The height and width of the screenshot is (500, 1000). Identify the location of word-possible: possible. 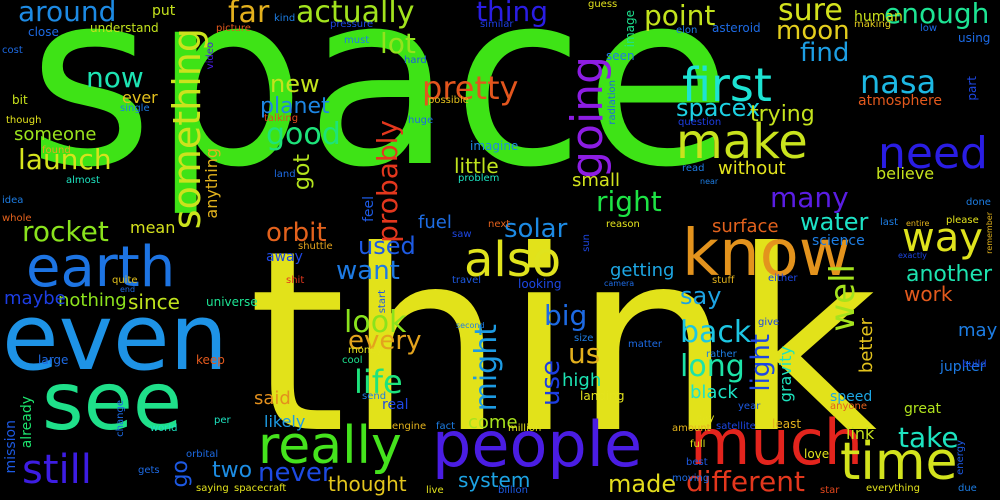
(448, 100).